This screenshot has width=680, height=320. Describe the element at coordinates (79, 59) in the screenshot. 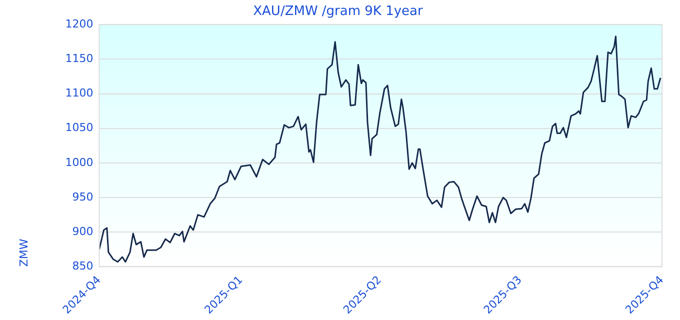

I see `y-tick-label: 1150` at that location.